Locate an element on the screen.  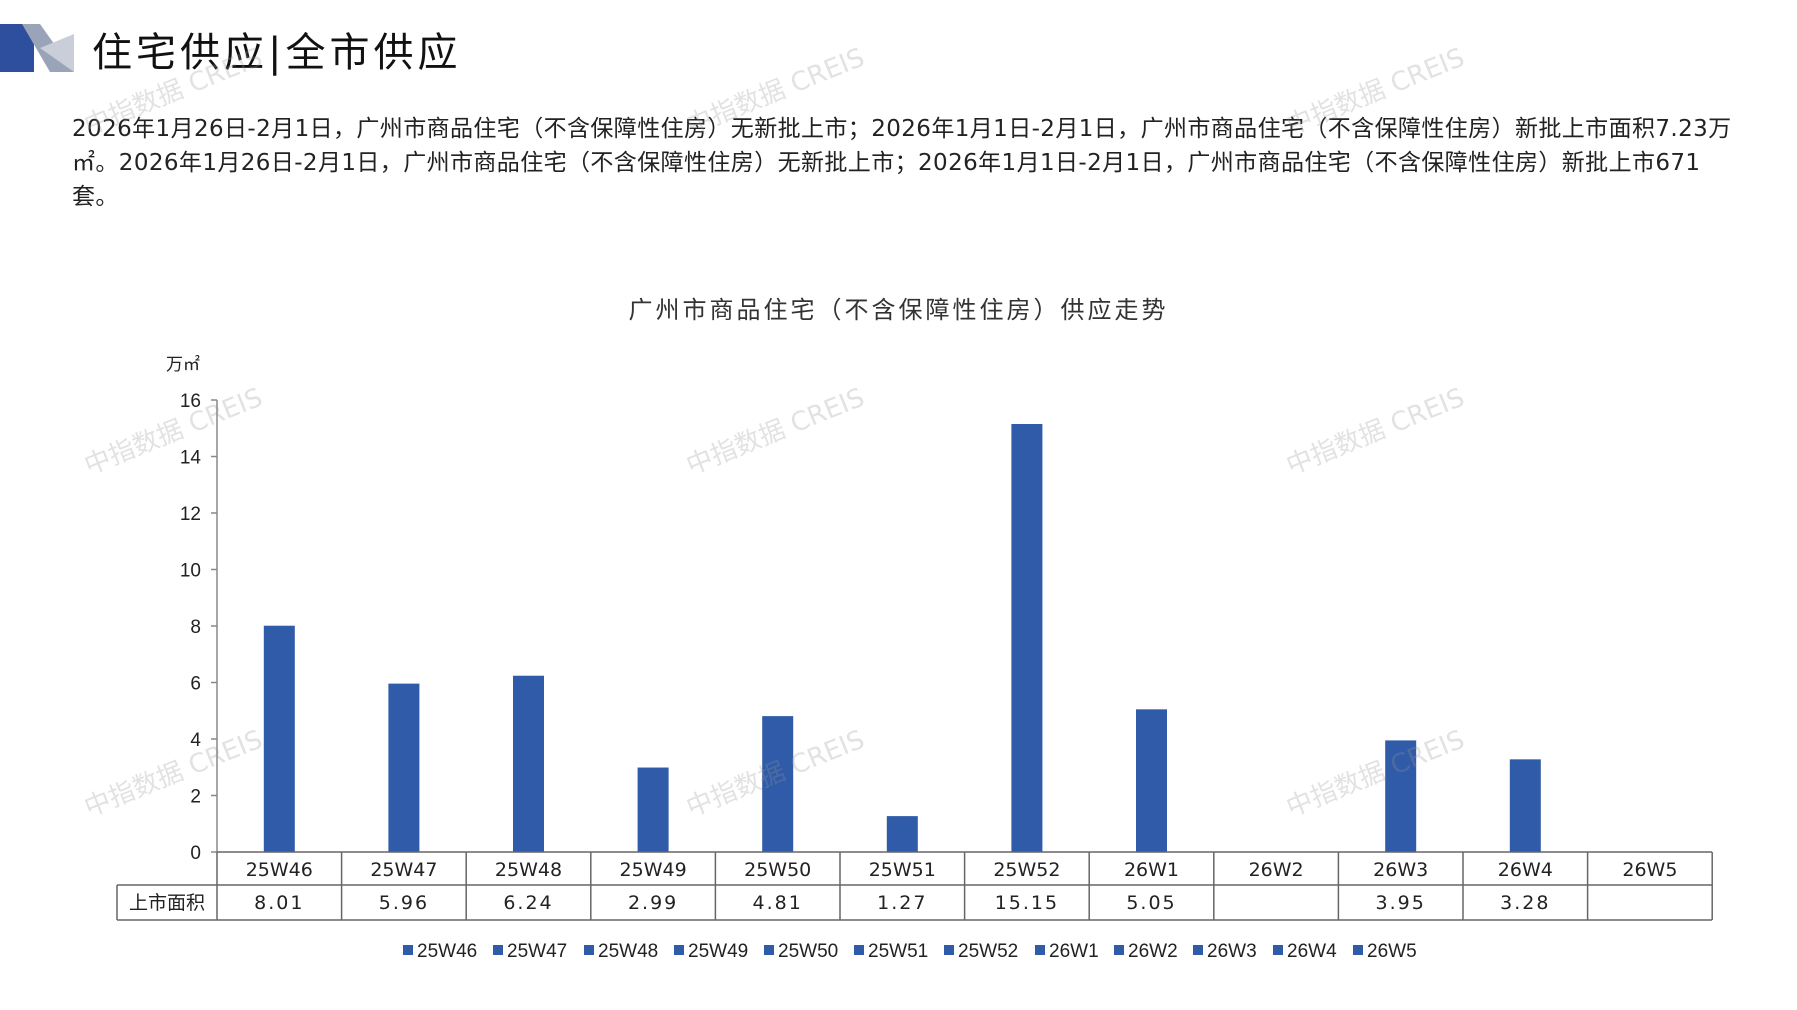
legend-entry: 26W4 is located at coordinates (1312, 951).